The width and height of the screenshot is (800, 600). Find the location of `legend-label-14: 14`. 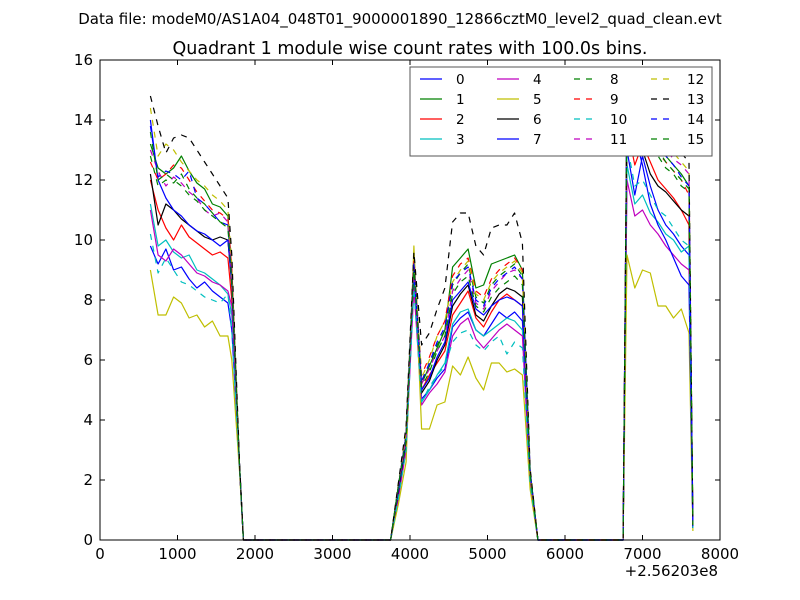

legend-label-14: 14 is located at coordinates (695, 120).